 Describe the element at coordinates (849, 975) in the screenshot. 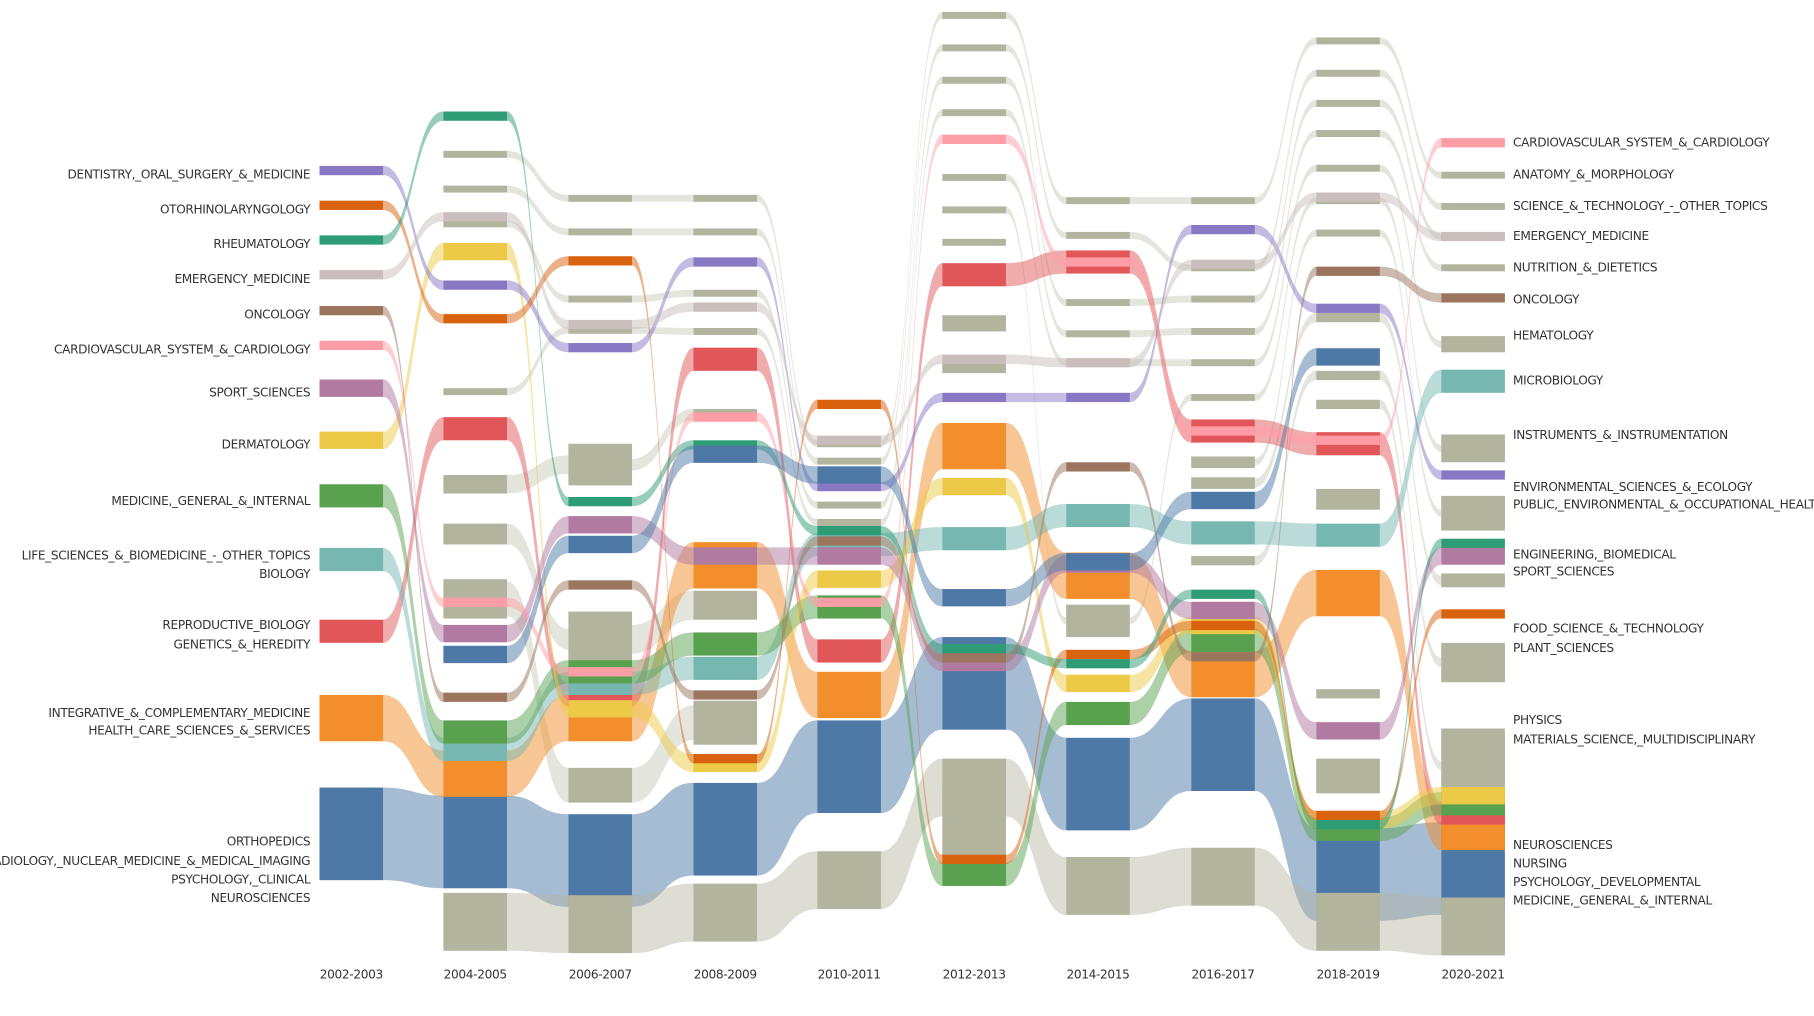

I see `column-label: 2010-2011` at that location.